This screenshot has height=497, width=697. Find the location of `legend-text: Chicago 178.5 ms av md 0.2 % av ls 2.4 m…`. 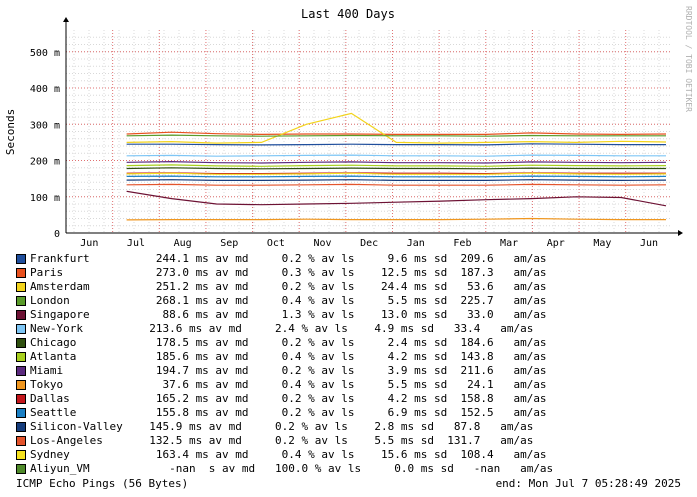

legend-text: Chicago 178.5 ms av md 0.2 % av ls 2.4 m… is located at coordinates (288, 342).